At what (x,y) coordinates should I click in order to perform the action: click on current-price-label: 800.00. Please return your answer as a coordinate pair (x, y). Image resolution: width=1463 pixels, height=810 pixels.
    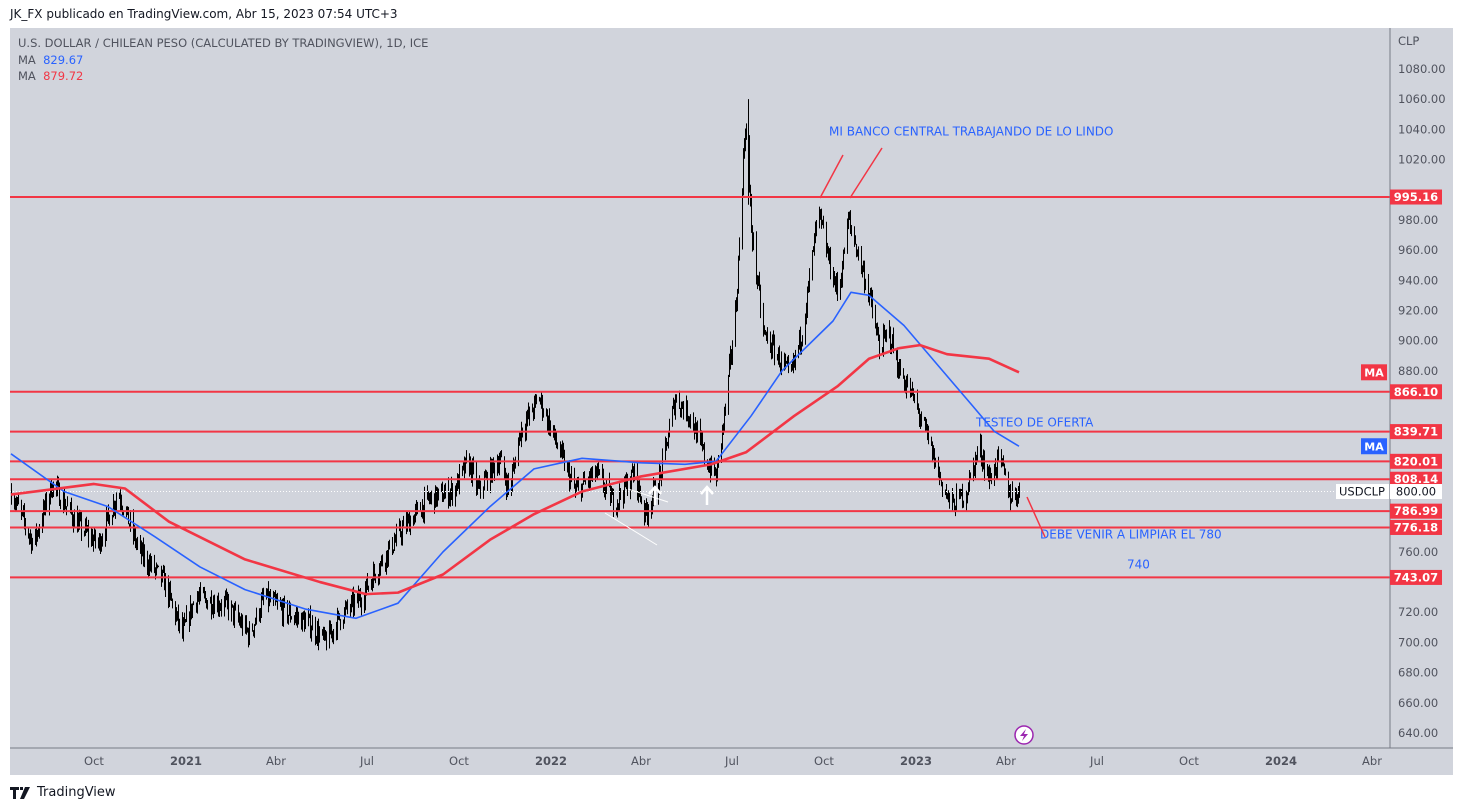
    Looking at the image, I should click on (1416, 492).